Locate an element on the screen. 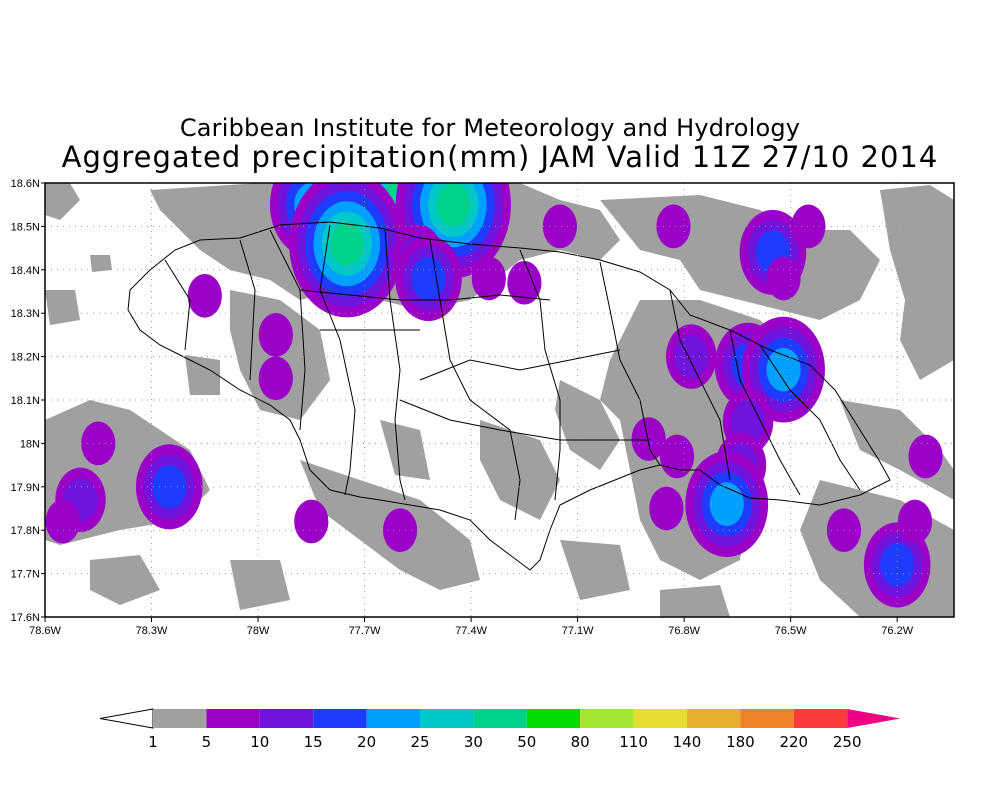 The width and height of the screenshot is (1000, 800). colorbar-label: 5 is located at coordinates (207, 742).